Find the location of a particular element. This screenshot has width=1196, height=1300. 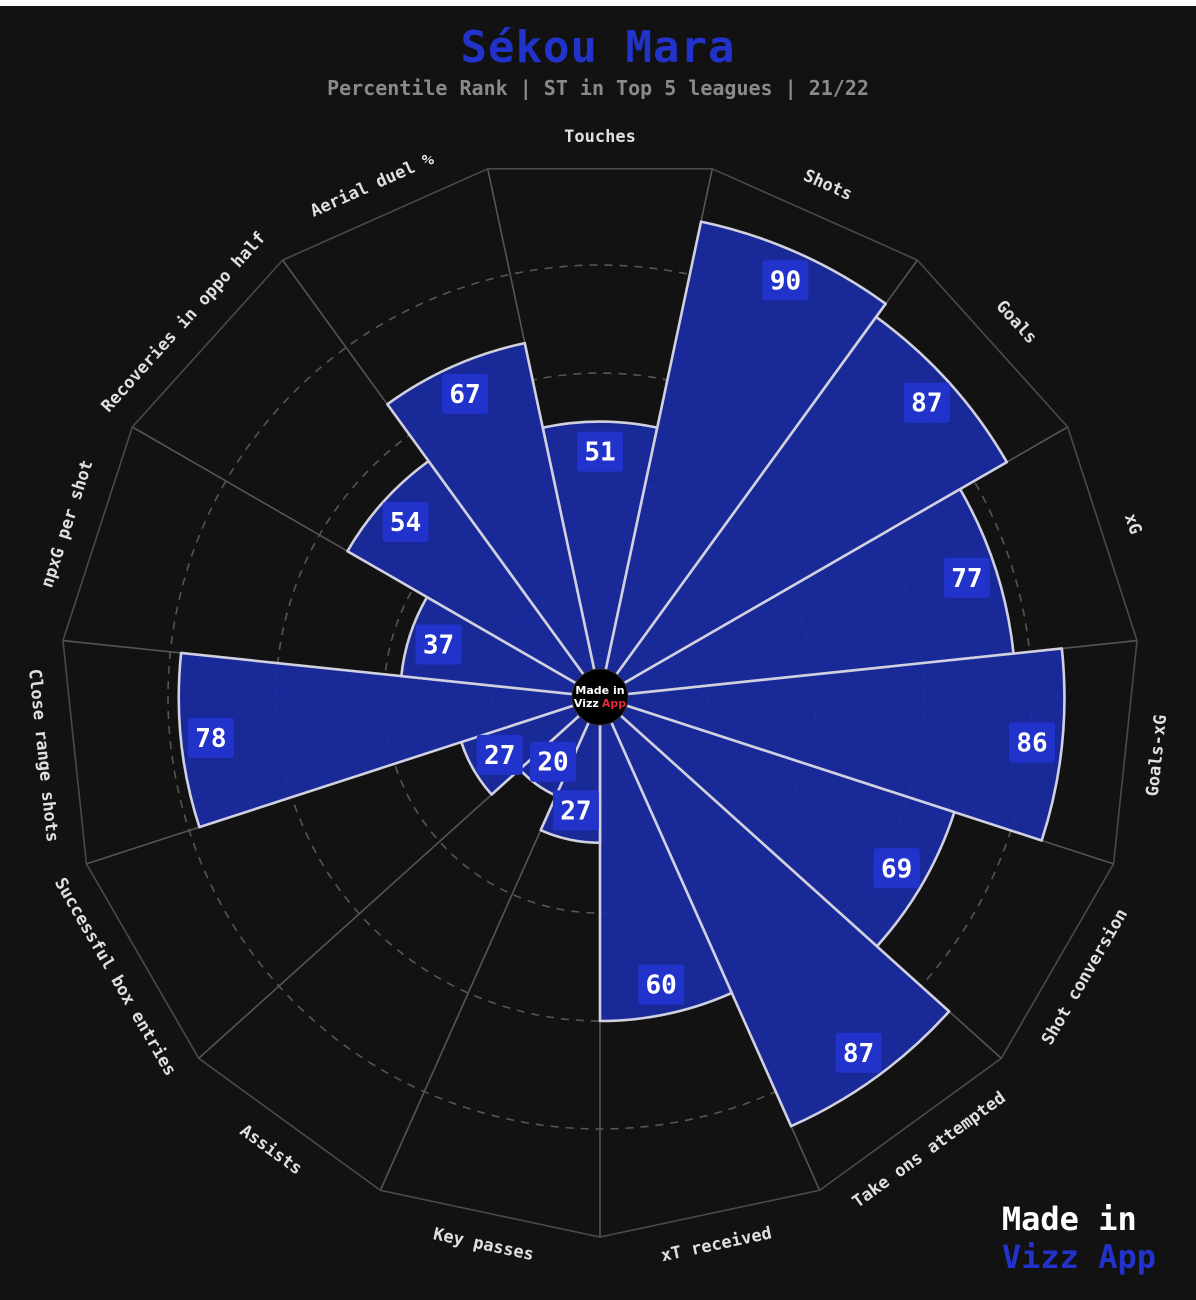

value-label: 67 is located at coordinates (465, 393).